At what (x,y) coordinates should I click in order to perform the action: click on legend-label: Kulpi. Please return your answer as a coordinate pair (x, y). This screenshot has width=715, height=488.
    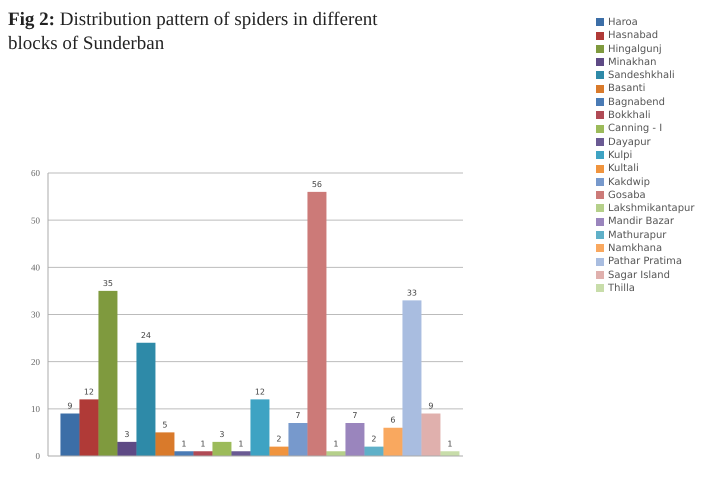
    Looking at the image, I should click on (620, 155).